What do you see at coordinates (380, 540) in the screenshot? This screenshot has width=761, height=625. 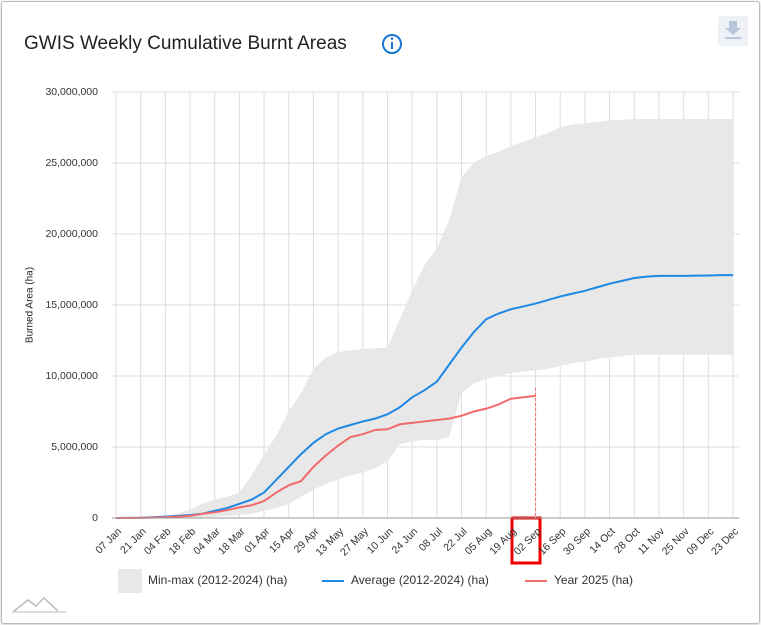 I see `x-tick-label: 10 Jun` at bounding box center [380, 540].